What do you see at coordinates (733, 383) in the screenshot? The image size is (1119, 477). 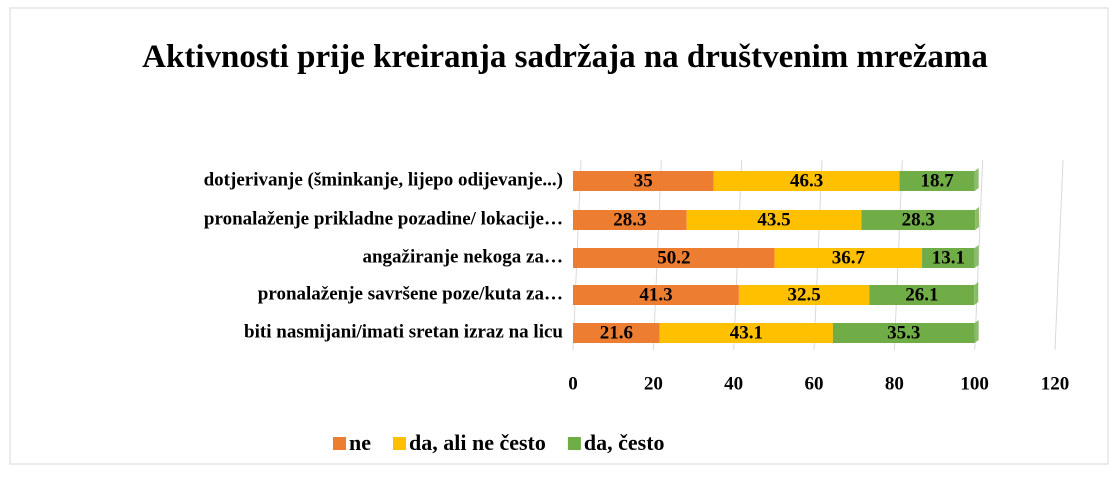 I see `x-tick-label: 40` at bounding box center [733, 383].